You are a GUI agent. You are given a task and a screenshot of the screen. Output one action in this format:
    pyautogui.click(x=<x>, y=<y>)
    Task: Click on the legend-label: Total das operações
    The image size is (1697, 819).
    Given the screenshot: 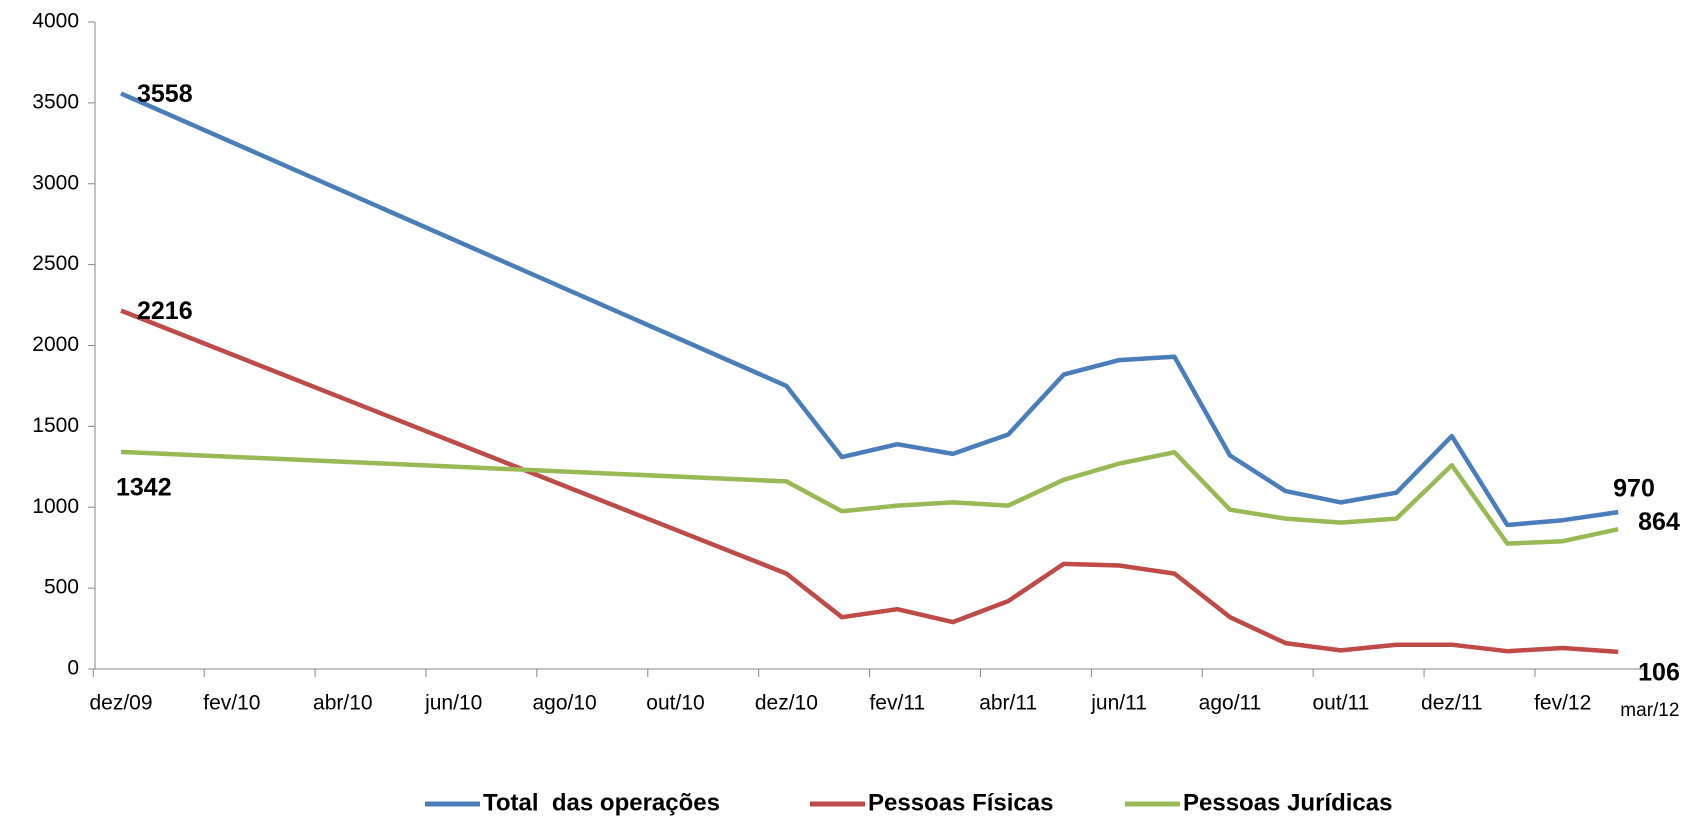 What is the action you would take?
    pyautogui.click(x=601, y=802)
    